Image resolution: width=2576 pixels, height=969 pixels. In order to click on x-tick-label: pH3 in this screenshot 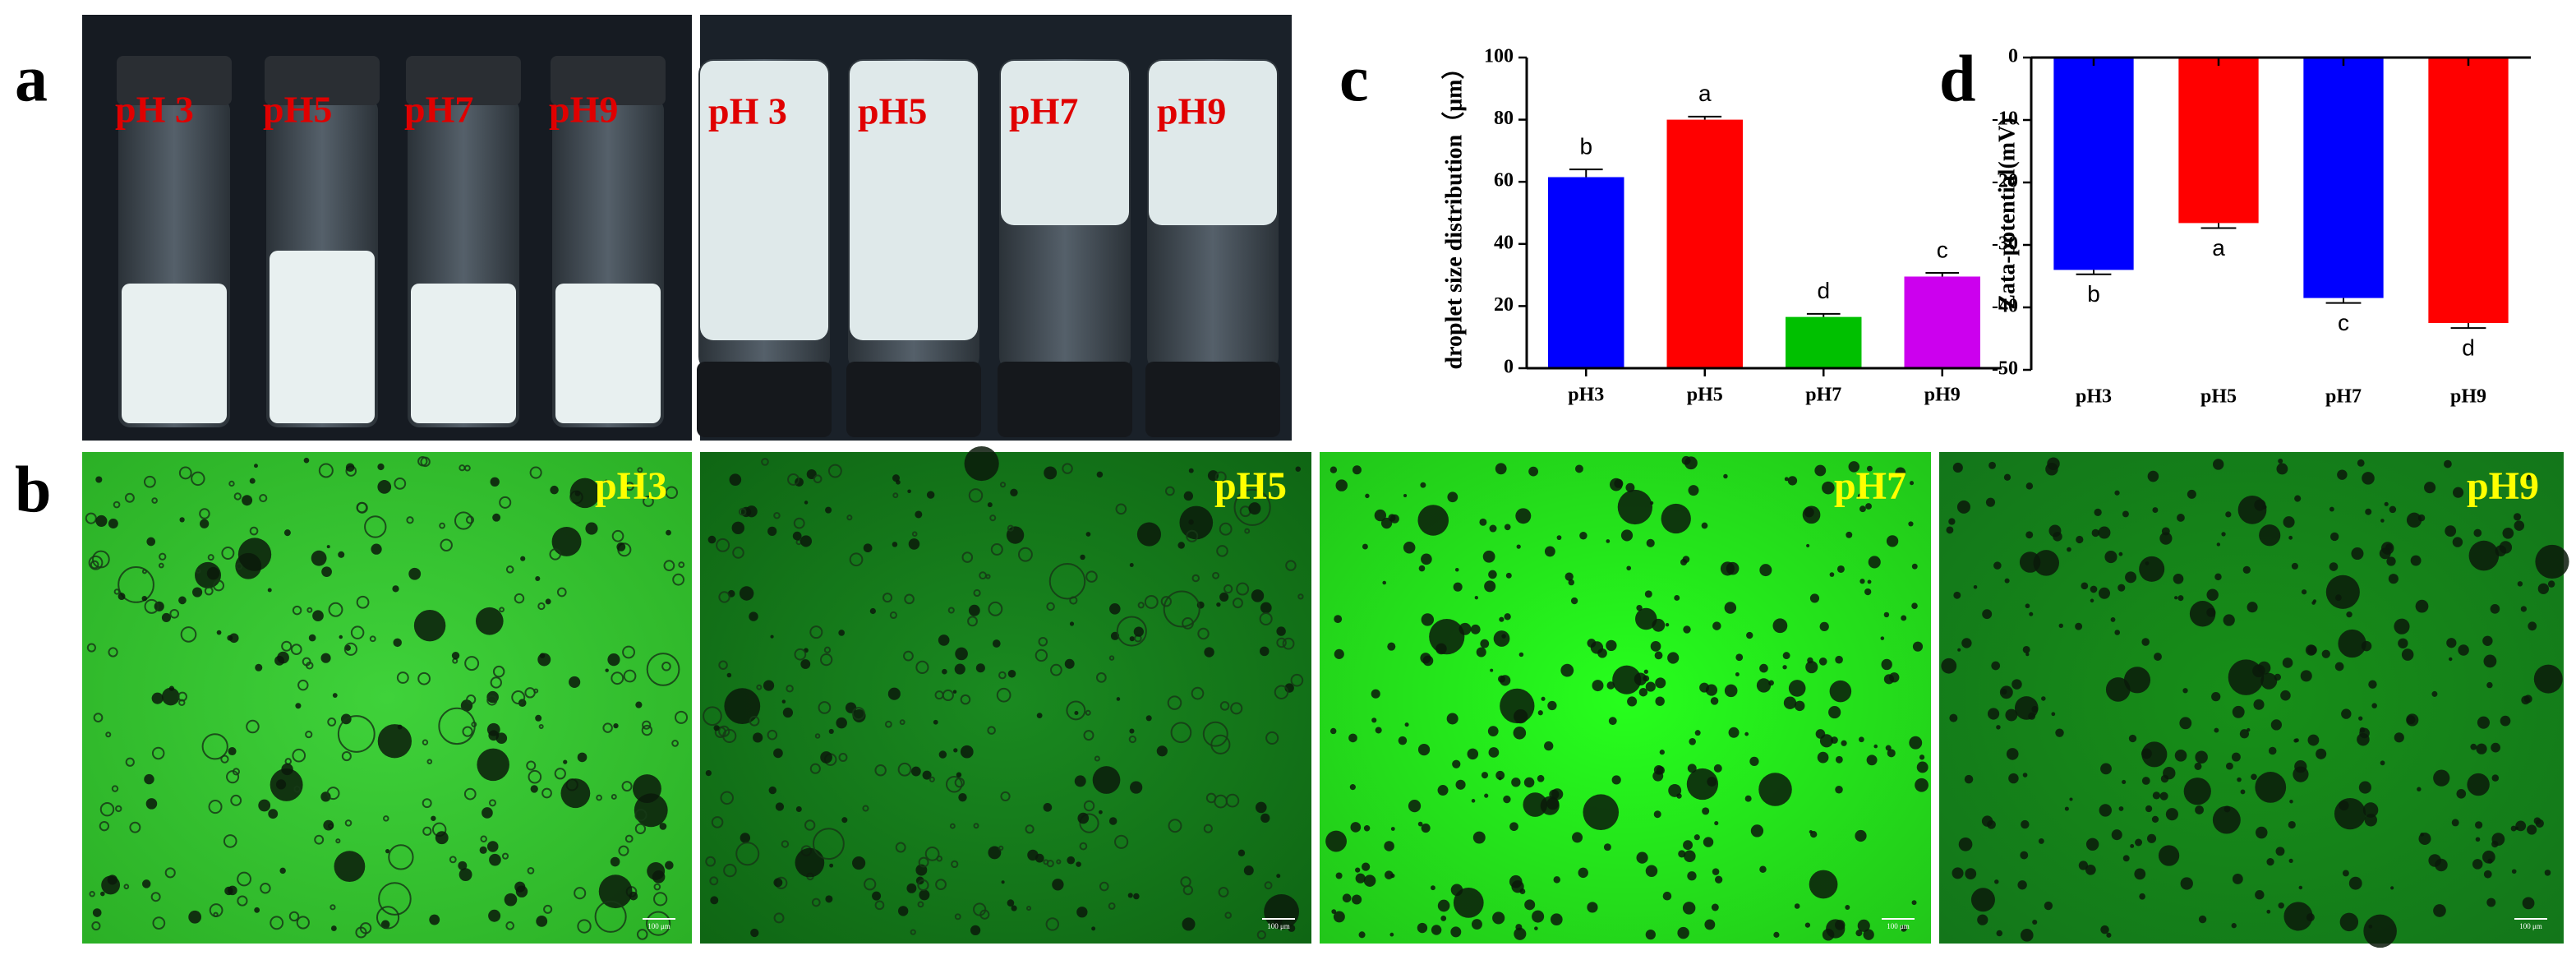, I will do `click(2094, 397)`.